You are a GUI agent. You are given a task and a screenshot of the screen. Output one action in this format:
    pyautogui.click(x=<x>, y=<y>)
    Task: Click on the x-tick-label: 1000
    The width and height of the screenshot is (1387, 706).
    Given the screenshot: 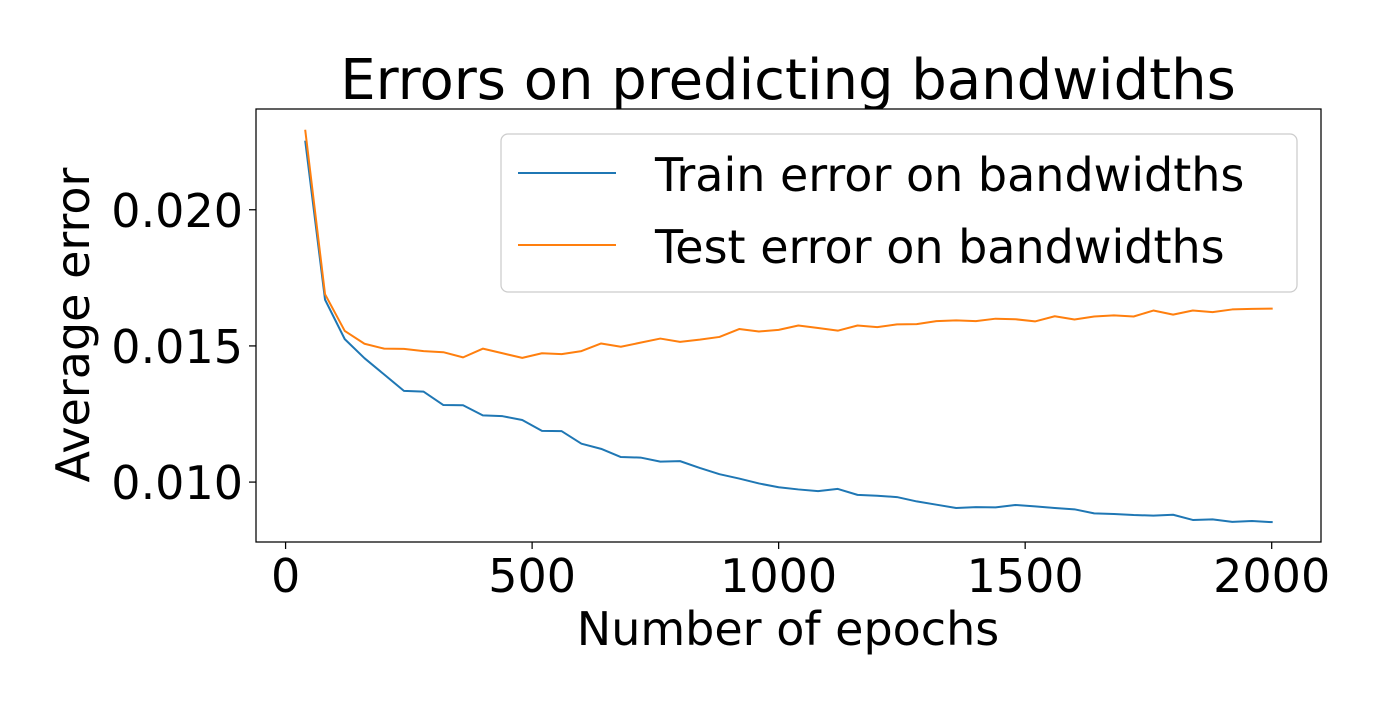 What is the action you would take?
    pyautogui.click(x=778, y=576)
    